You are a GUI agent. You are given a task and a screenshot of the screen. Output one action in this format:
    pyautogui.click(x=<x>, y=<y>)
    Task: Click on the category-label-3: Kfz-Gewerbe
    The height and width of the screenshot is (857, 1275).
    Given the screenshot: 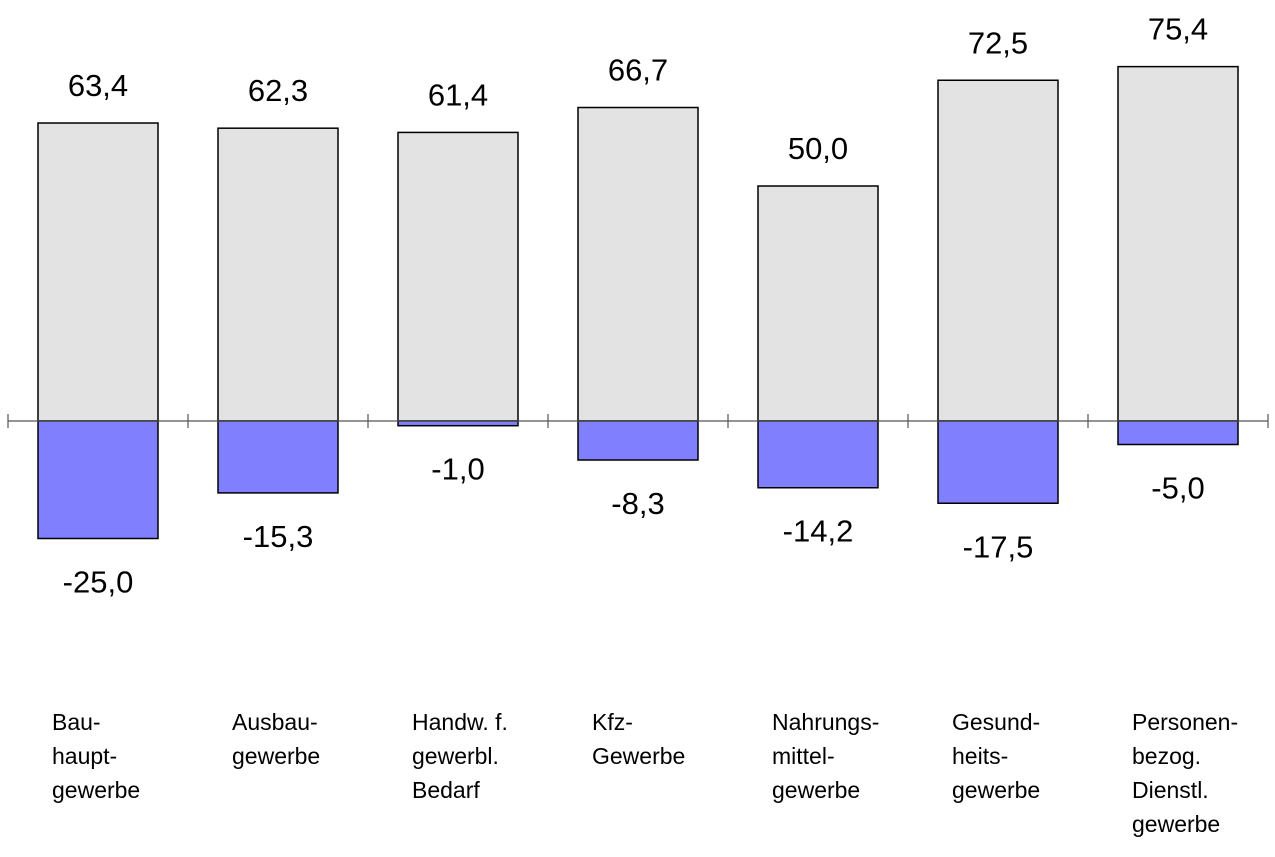 What is the action you would take?
    pyautogui.click(x=638, y=739)
    